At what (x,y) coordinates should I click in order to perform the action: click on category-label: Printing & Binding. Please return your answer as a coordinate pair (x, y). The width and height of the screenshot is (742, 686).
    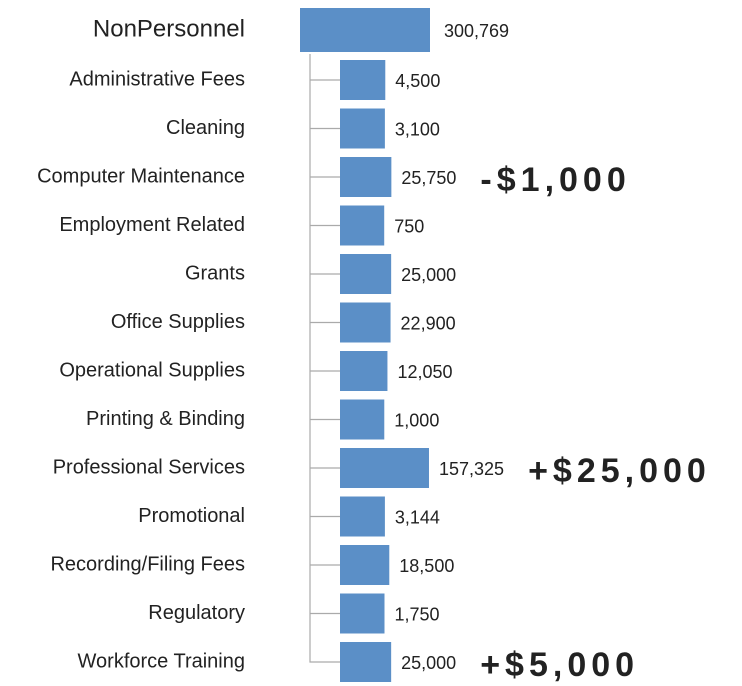
    Looking at the image, I should click on (165, 419).